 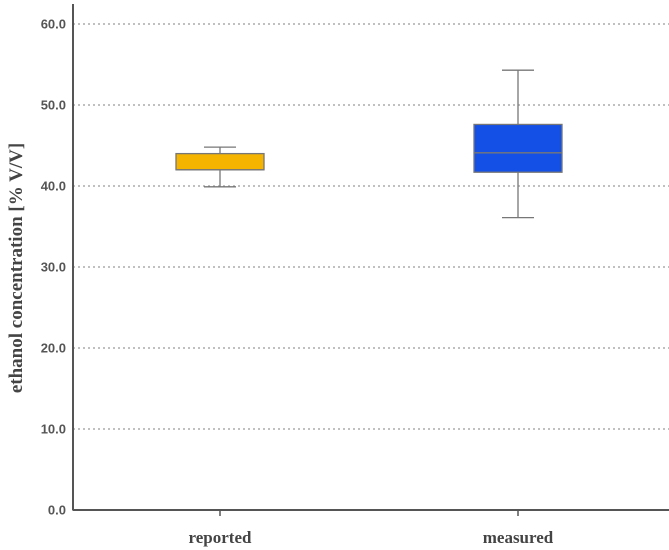 What do you see at coordinates (371, 537) in the screenshot?
I see `x-category-labels: reported measured` at bounding box center [371, 537].